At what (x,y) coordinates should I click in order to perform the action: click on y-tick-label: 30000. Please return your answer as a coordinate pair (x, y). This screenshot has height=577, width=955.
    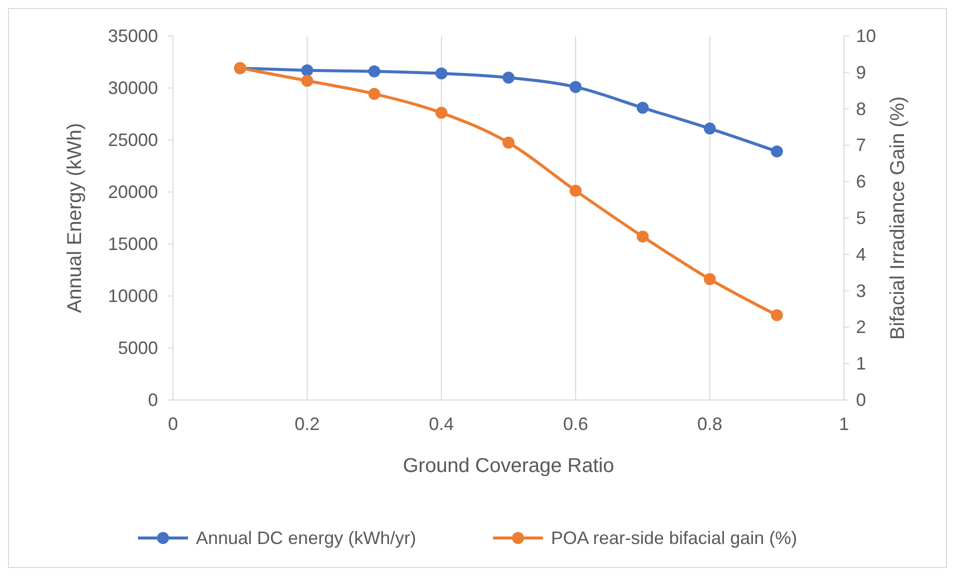
    Looking at the image, I should click on (133, 88).